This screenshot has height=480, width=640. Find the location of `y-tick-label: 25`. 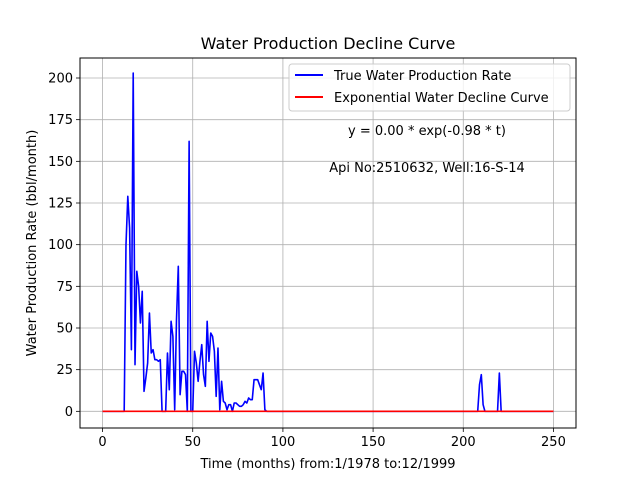

y-tick-label: 25 is located at coordinates (64, 370).